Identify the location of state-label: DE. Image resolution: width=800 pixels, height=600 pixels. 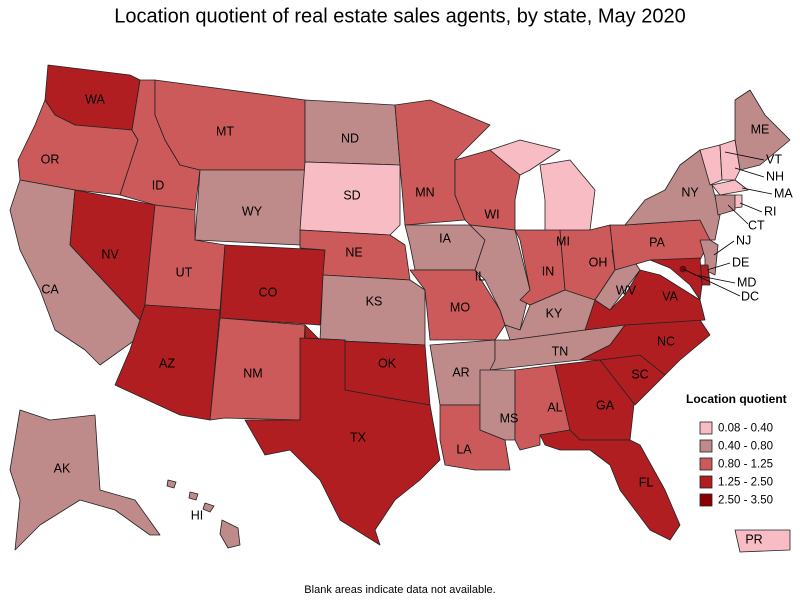
(740, 262).